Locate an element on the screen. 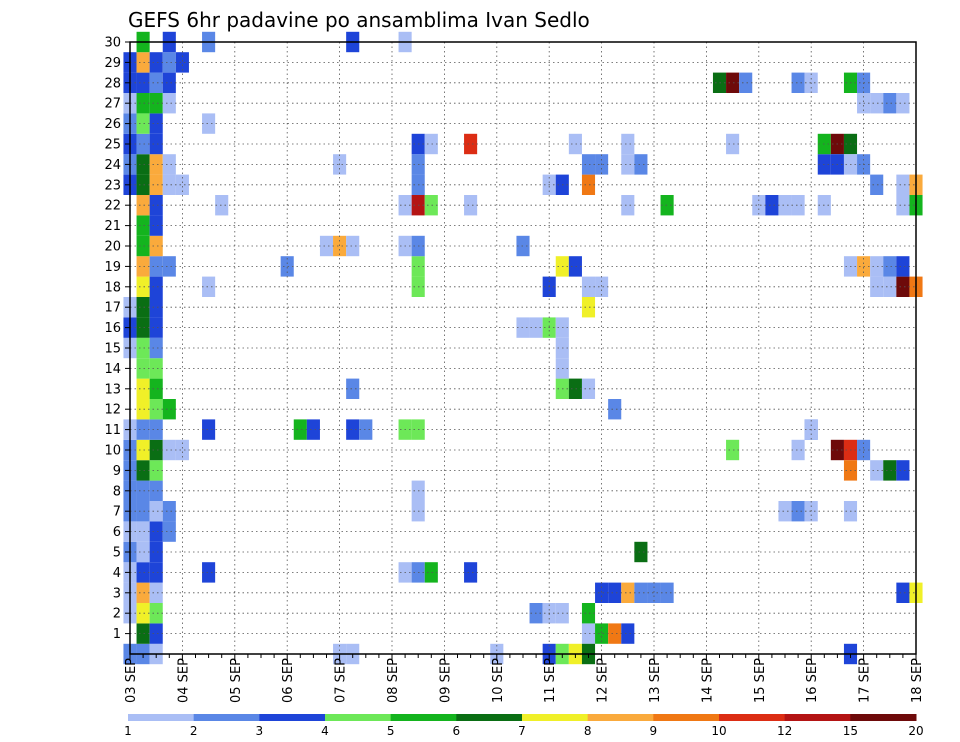 The width and height of the screenshot is (960, 742). x-tick-label: 18 SEP is located at coordinates (917, 680).